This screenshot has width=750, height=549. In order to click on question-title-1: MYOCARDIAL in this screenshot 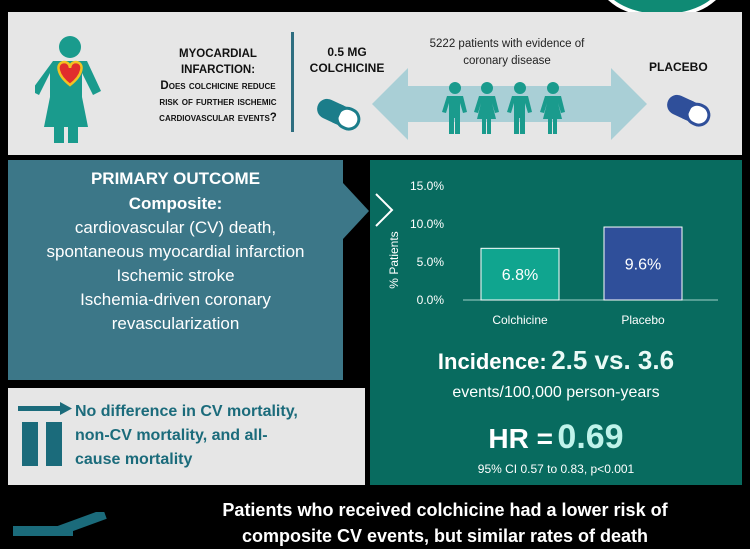, I will do `click(218, 54)`.